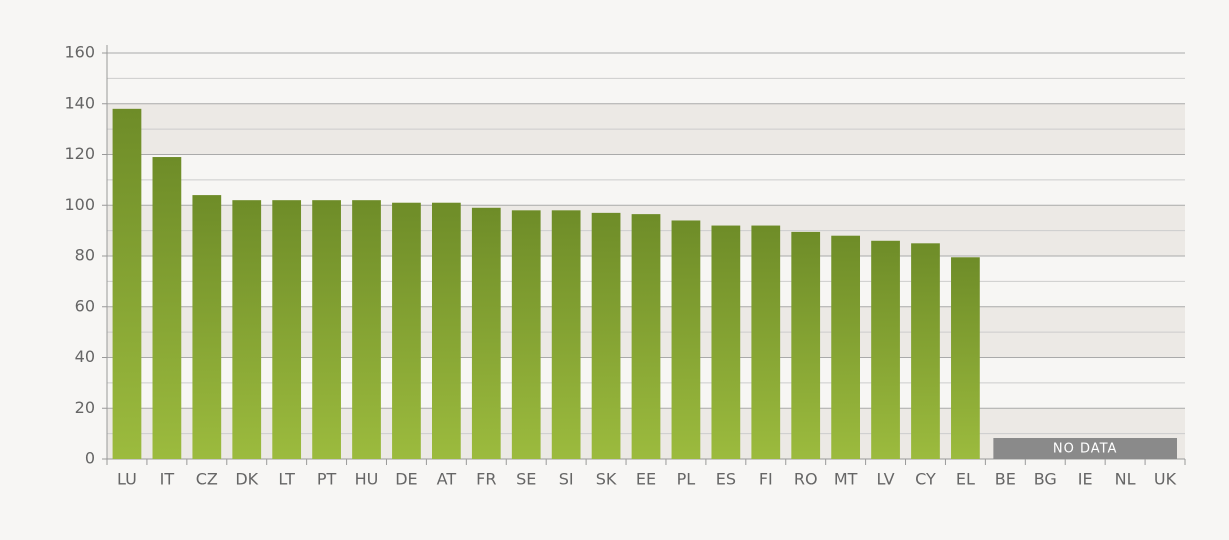 The height and width of the screenshot is (540, 1229). Describe the element at coordinates (286, 479) in the screenshot. I see `x-tick-label: LT` at that location.